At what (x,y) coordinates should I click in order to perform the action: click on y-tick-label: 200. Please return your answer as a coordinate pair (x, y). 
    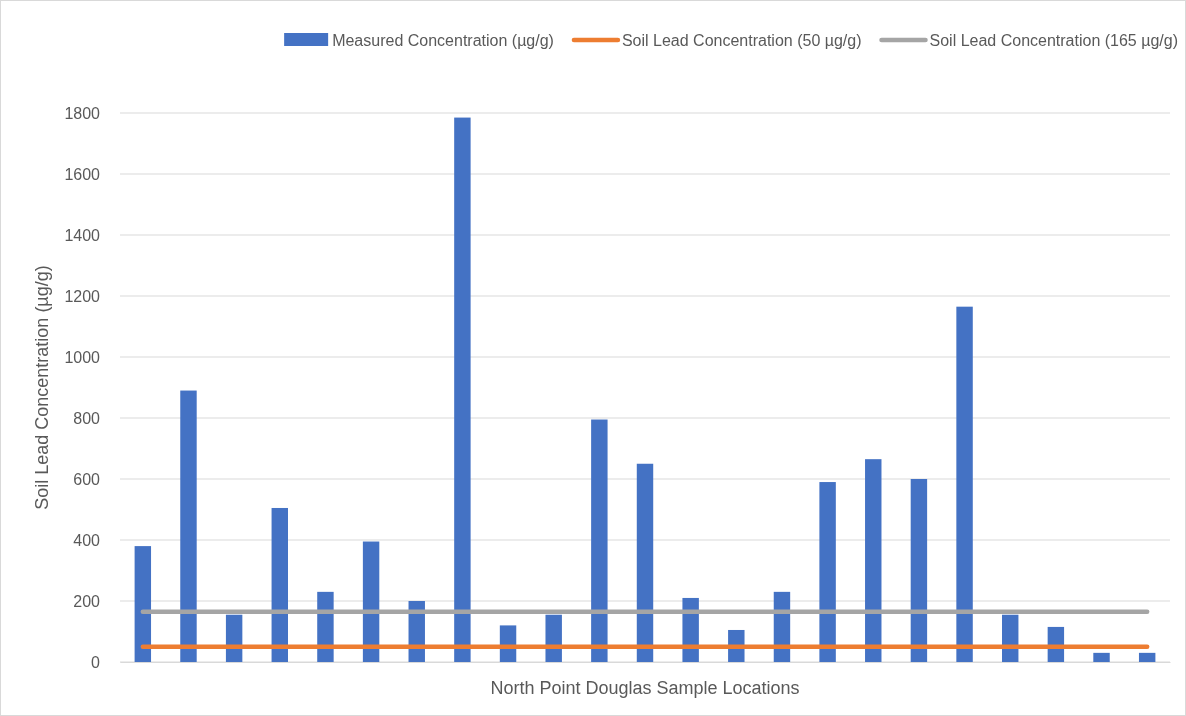
    Looking at the image, I should click on (87, 601).